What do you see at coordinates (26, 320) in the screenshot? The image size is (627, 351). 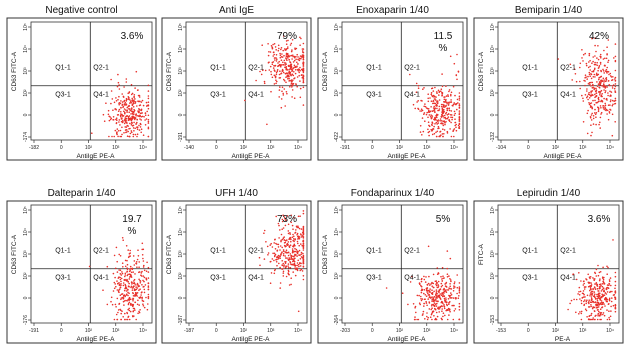 I see `y-tick-label: -176` at bounding box center [26, 320].